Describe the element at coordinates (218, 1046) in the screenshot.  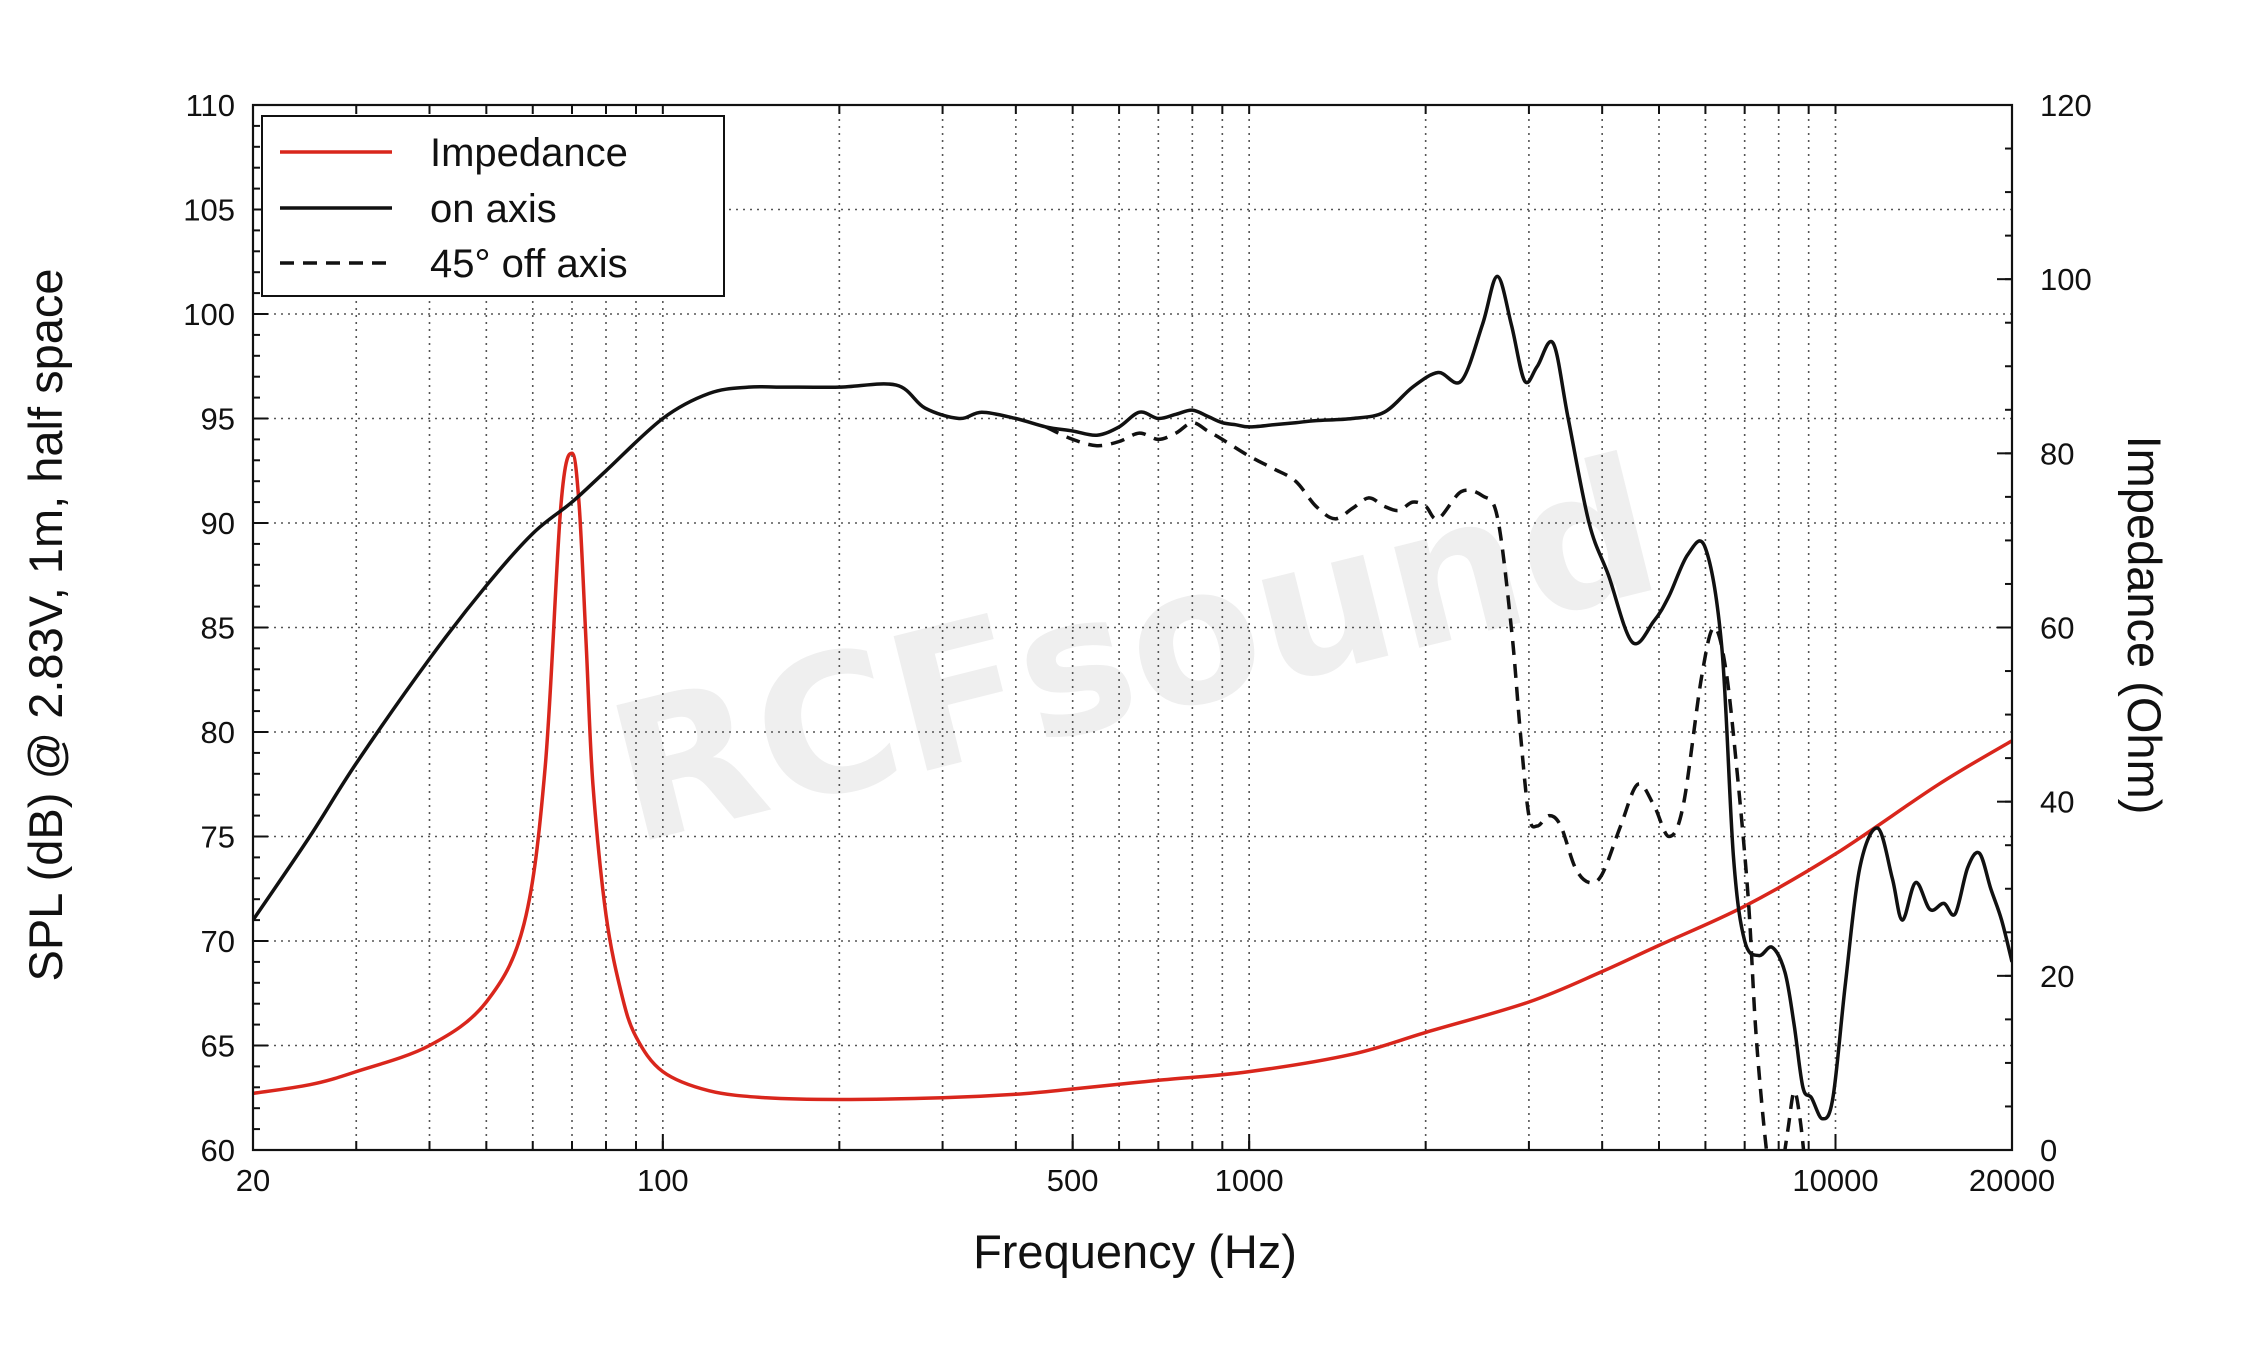
I see `y-left-tick-label: 65` at that location.